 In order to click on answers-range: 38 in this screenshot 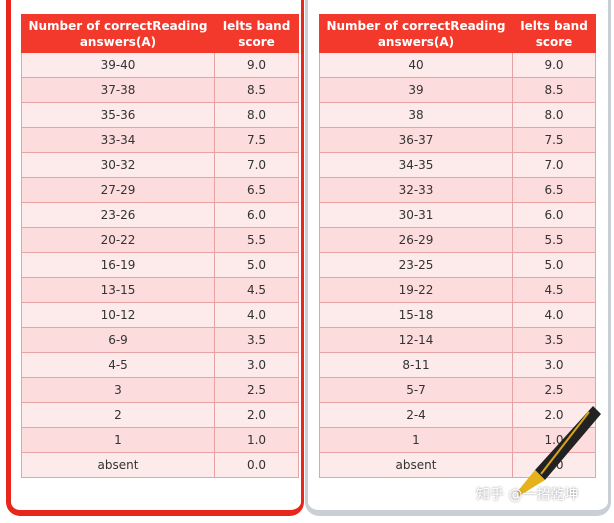, I will do `click(416, 115)`.